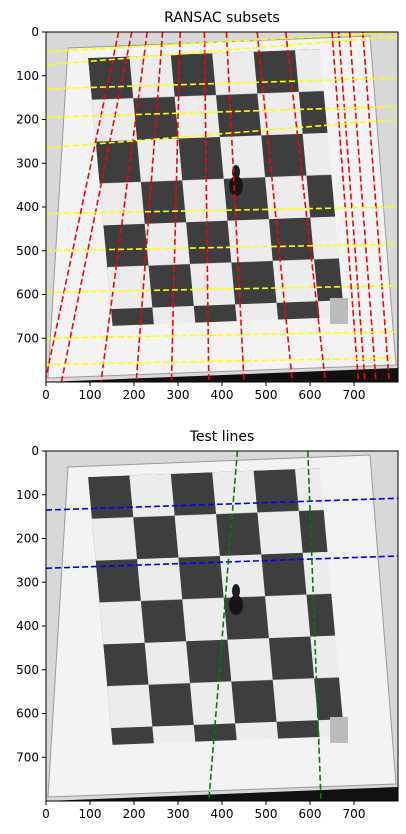  I want to click on panel-title: Test lines, so click(222, 437).